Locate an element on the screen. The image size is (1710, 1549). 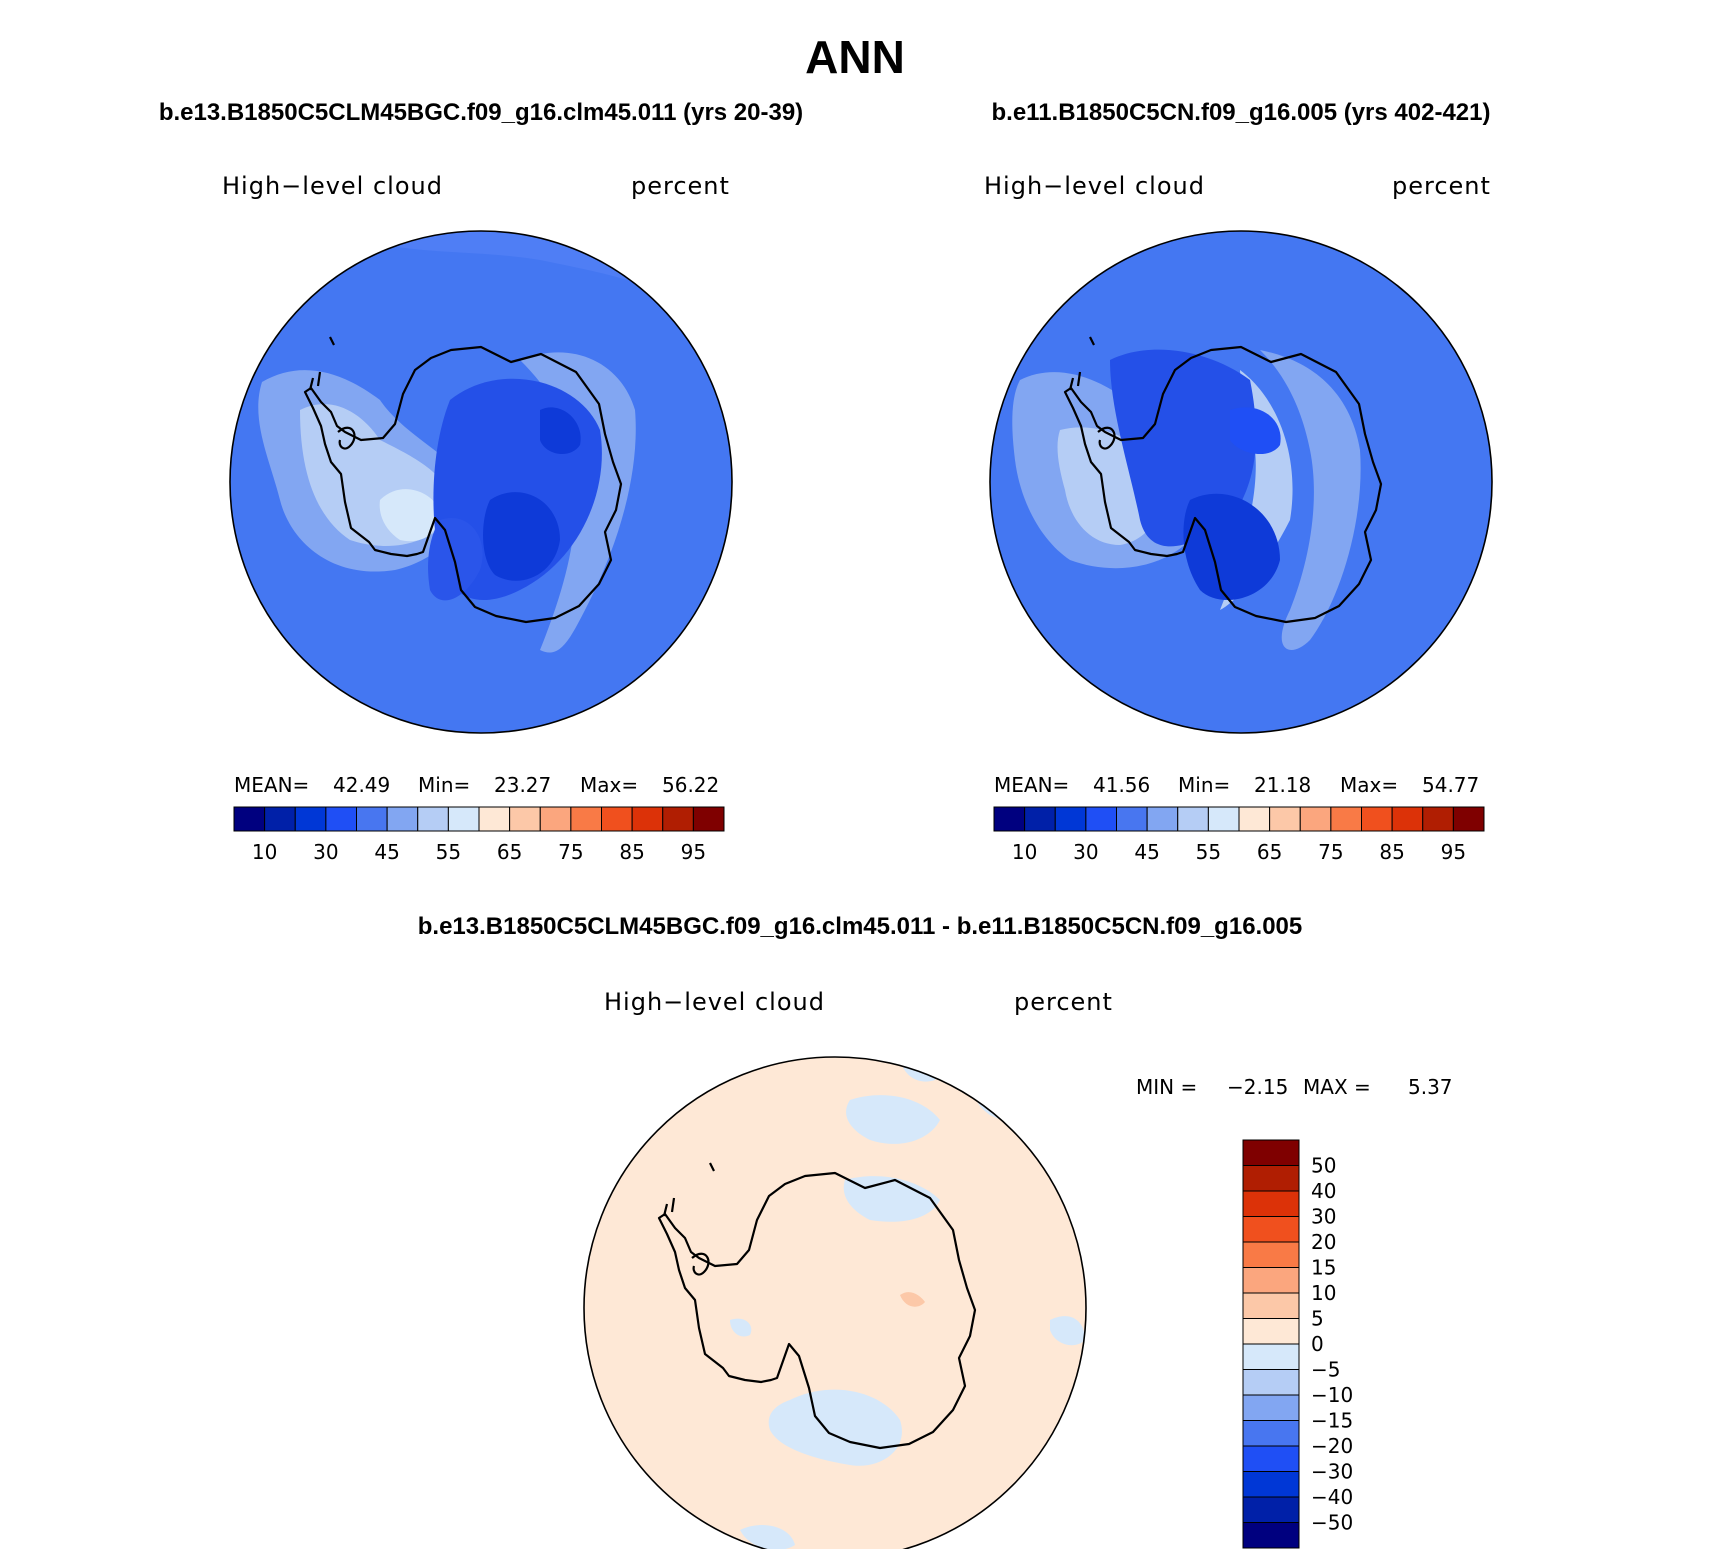
max-value: 54.77 is located at coordinates (1450, 785).